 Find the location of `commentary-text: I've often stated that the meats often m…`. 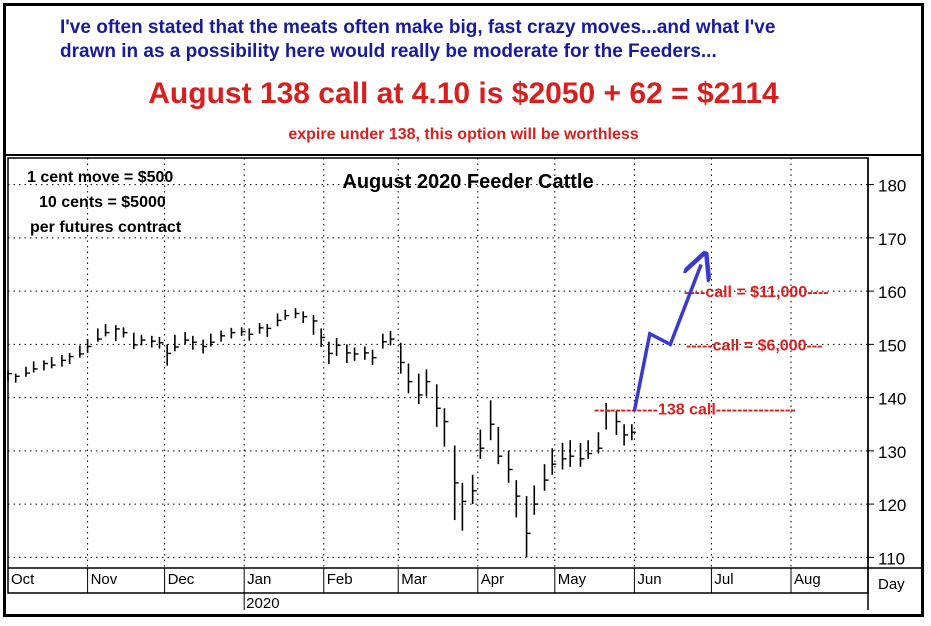

commentary-text: I've often stated that the meats often m… is located at coordinates (475, 40).